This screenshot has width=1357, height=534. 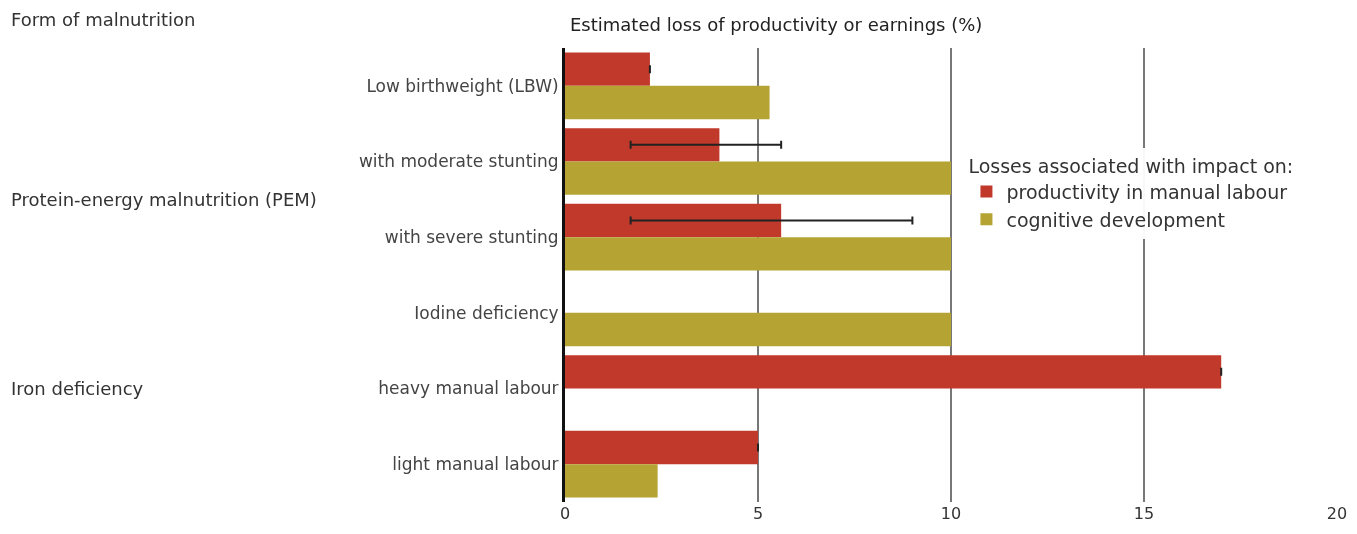 I want to click on text: Protein-energy malnutrition (PEM), so click(x=164, y=199).